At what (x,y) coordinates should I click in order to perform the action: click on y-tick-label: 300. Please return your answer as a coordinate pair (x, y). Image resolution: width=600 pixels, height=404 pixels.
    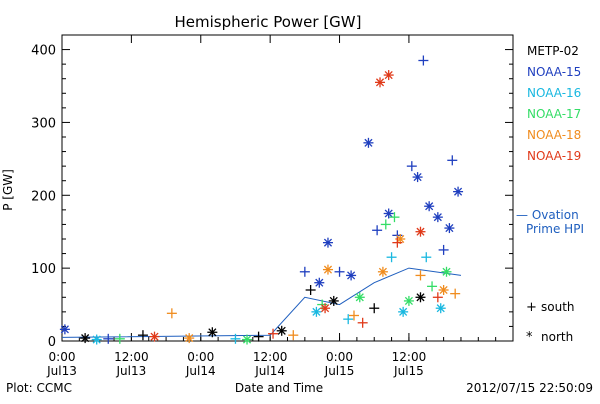
    Looking at the image, I should click on (43, 123).